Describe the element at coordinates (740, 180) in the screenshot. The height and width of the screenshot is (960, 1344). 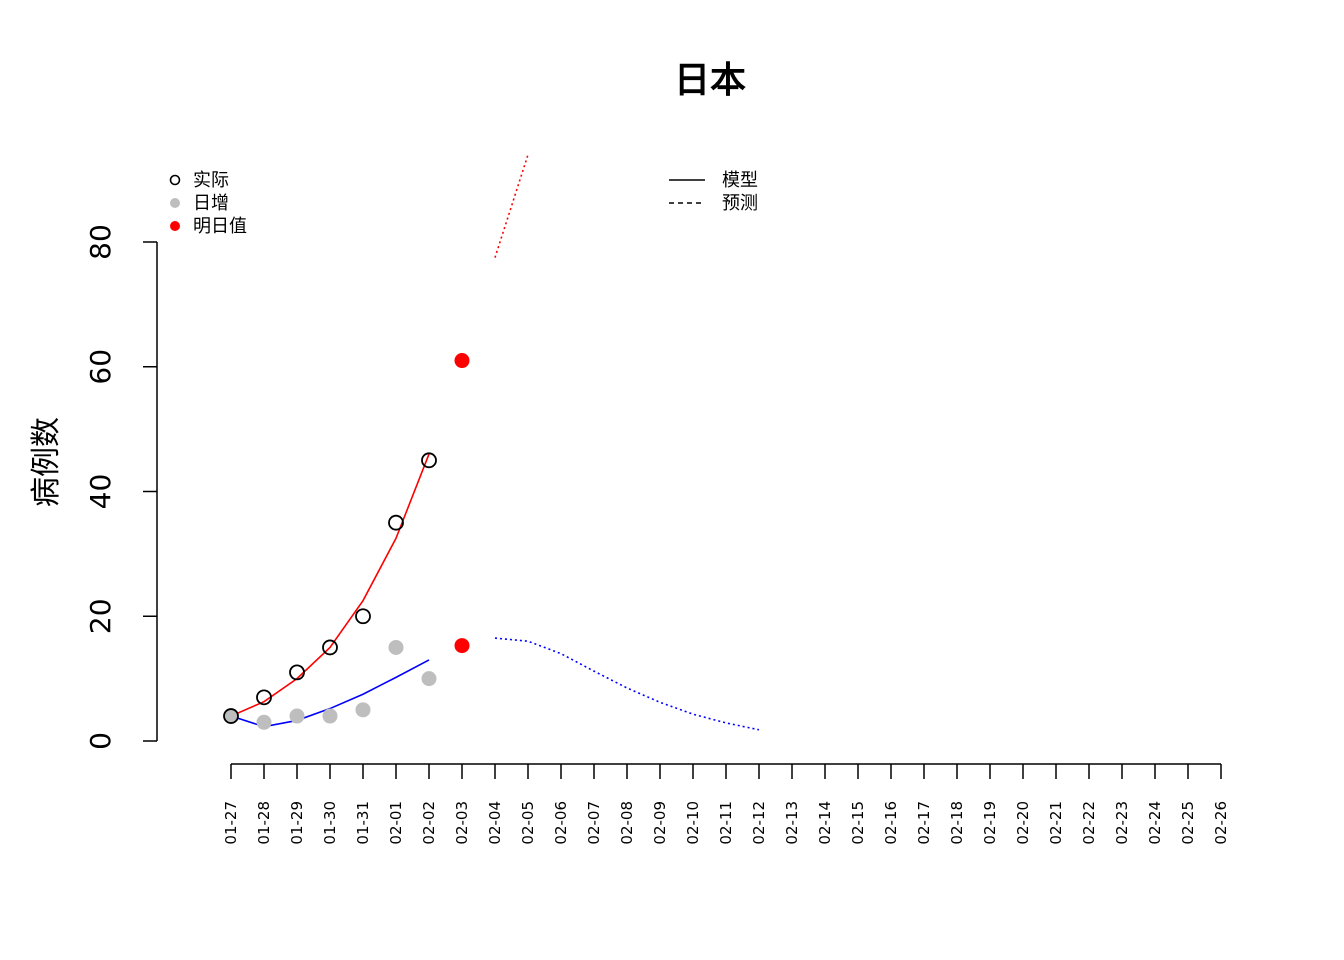
I see `legend-label: 模型` at that location.